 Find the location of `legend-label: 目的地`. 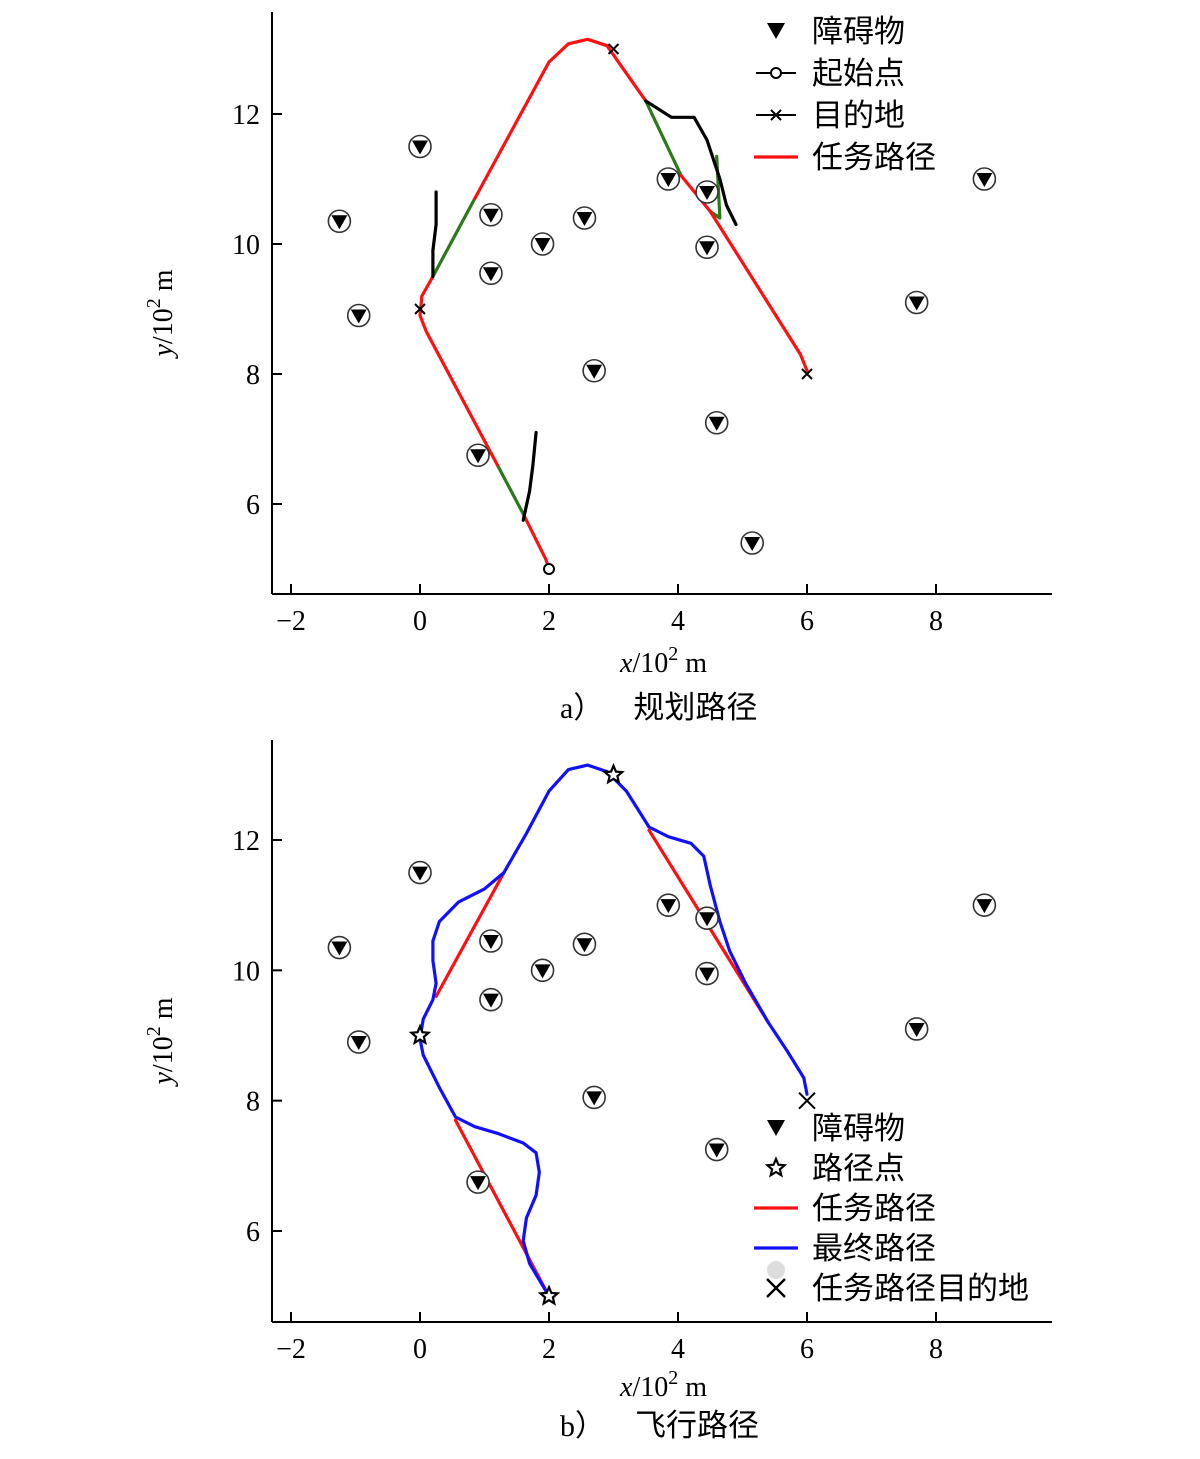

legend-label: 目的地 is located at coordinates (858, 116).